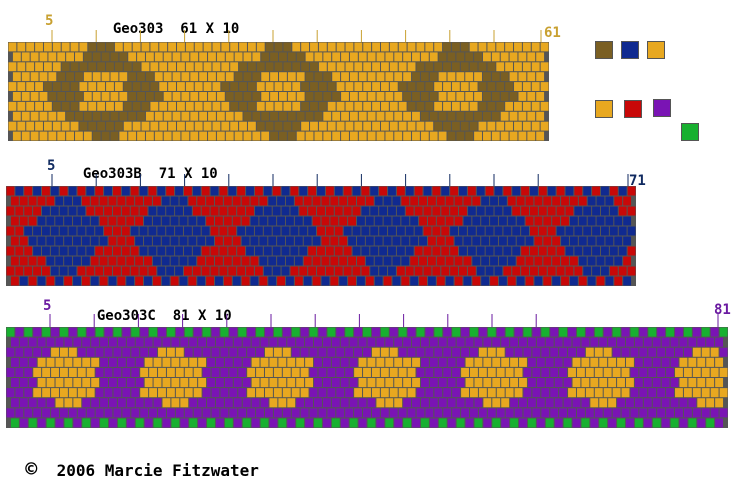  Describe the element at coordinates (157, 470) in the screenshot. I see `copyright-text: 2006 Marcie Fitzwater` at that location.